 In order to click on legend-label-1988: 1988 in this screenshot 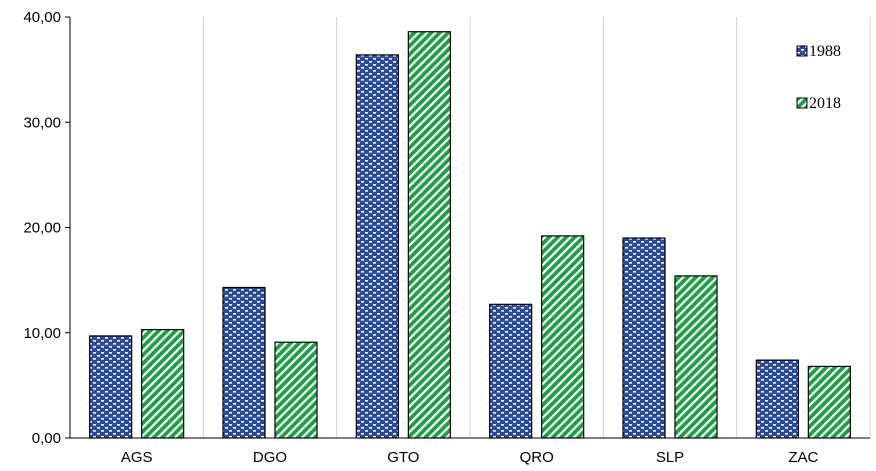, I will do `click(825, 51)`.